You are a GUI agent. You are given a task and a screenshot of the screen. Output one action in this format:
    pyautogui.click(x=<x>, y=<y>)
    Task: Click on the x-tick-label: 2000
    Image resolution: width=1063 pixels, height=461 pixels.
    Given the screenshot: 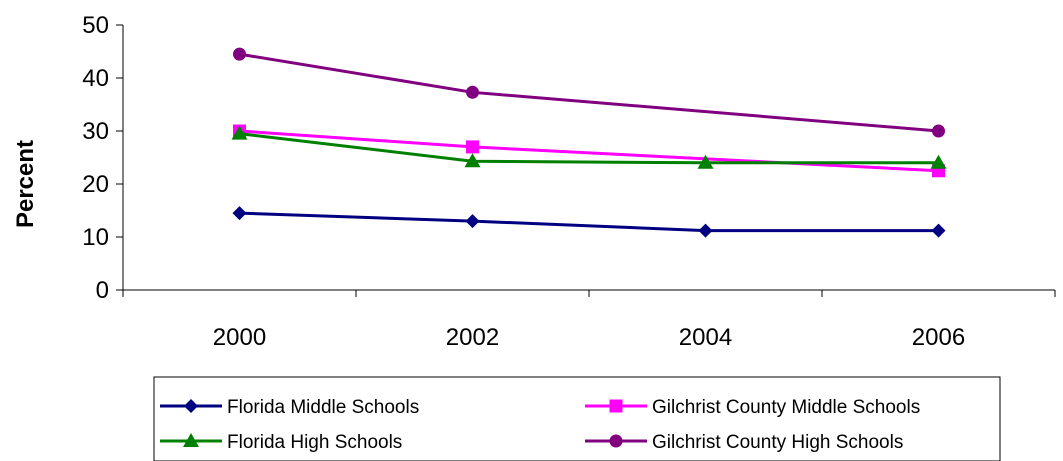 What is the action you would take?
    pyautogui.click(x=239, y=337)
    